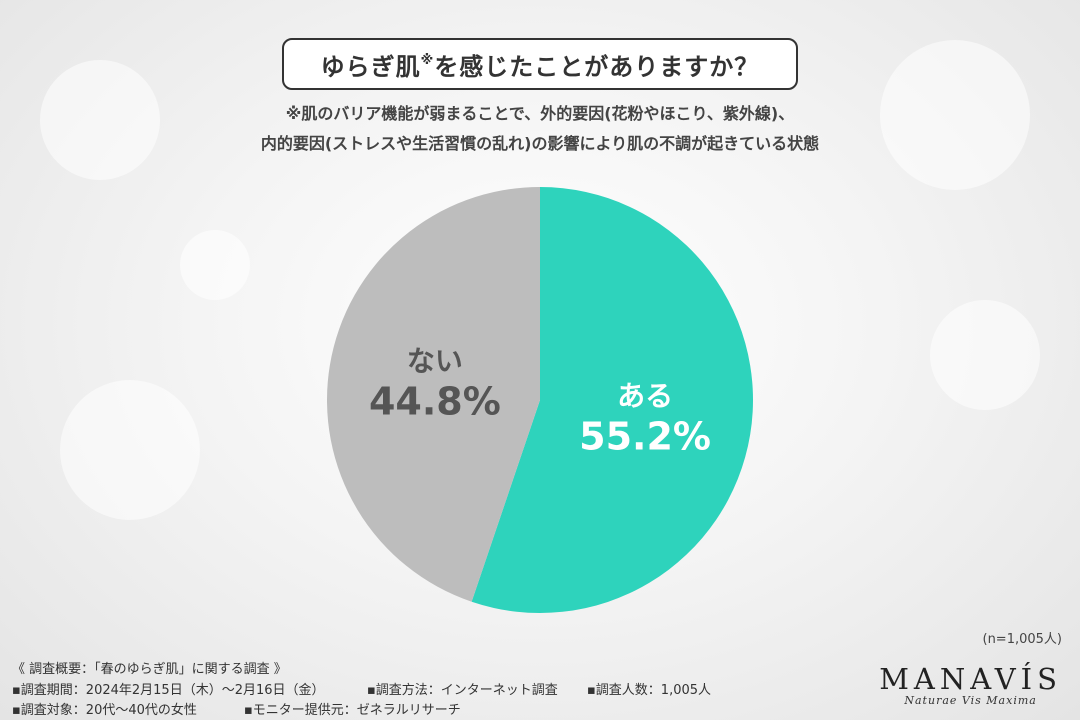 The image size is (1080, 720). Describe the element at coordinates (168, 690) in the screenshot. I see `survey-period: ▪調査期間：2024年2月15日（木）～2月16日（金）` at that location.